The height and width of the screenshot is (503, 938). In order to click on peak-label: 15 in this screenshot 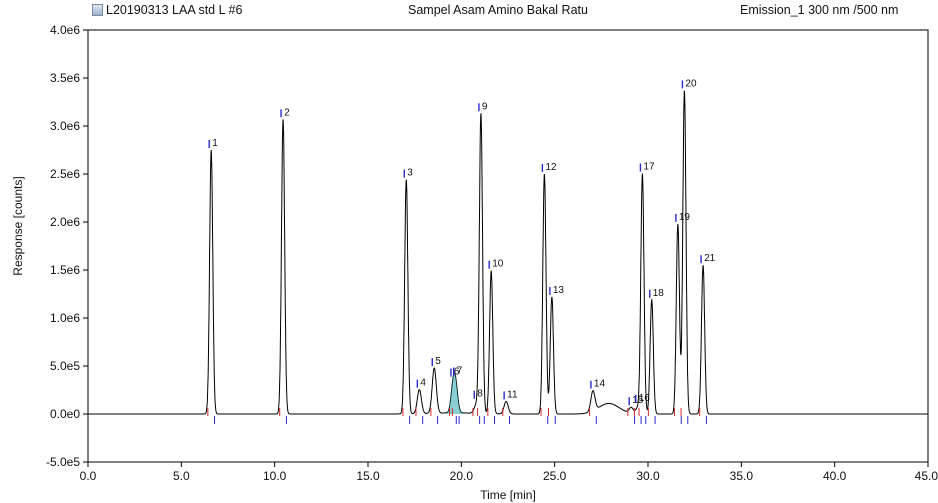, I will do `click(638, 400)`.